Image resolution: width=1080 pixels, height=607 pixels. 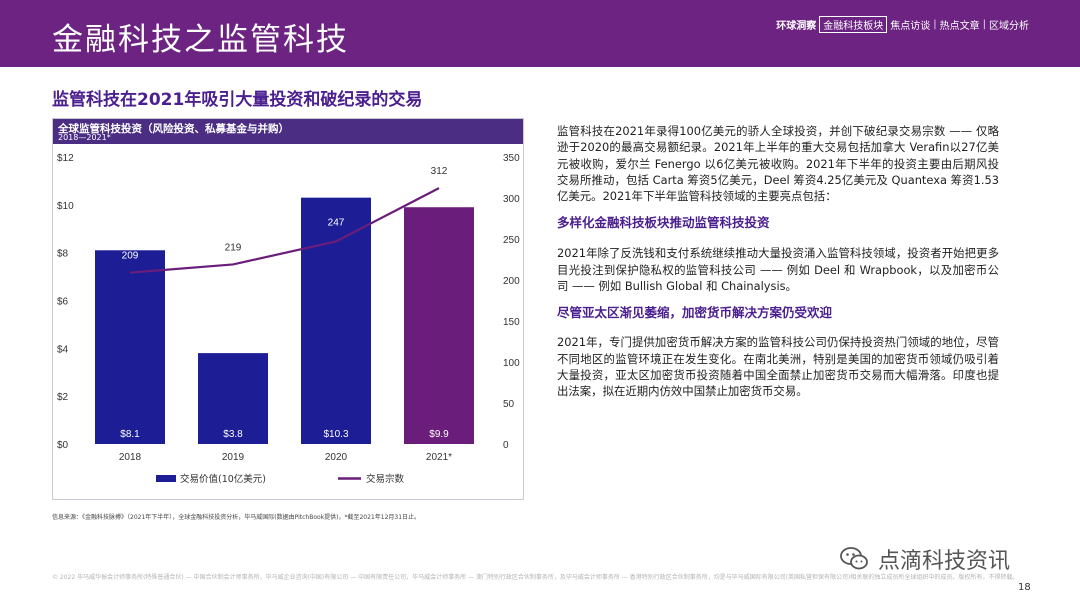 What do you see at coordinates (1024, 587) in the screenshot?
I see `page-number: 18` at bounding box center [1024, 587].